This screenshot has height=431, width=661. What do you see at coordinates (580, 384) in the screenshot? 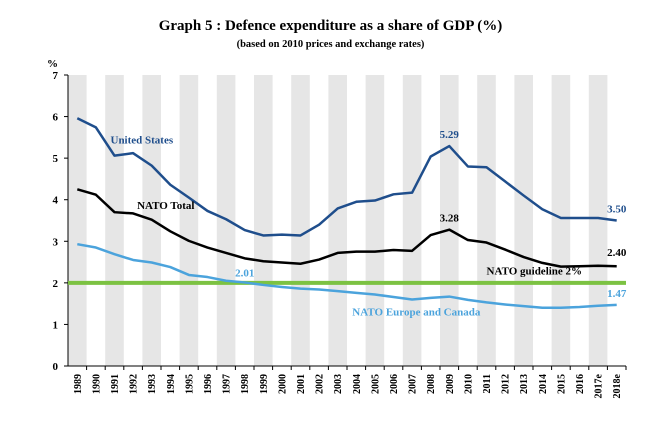
I see `x-tick-label: 2016` at bounding box center [580, 384].